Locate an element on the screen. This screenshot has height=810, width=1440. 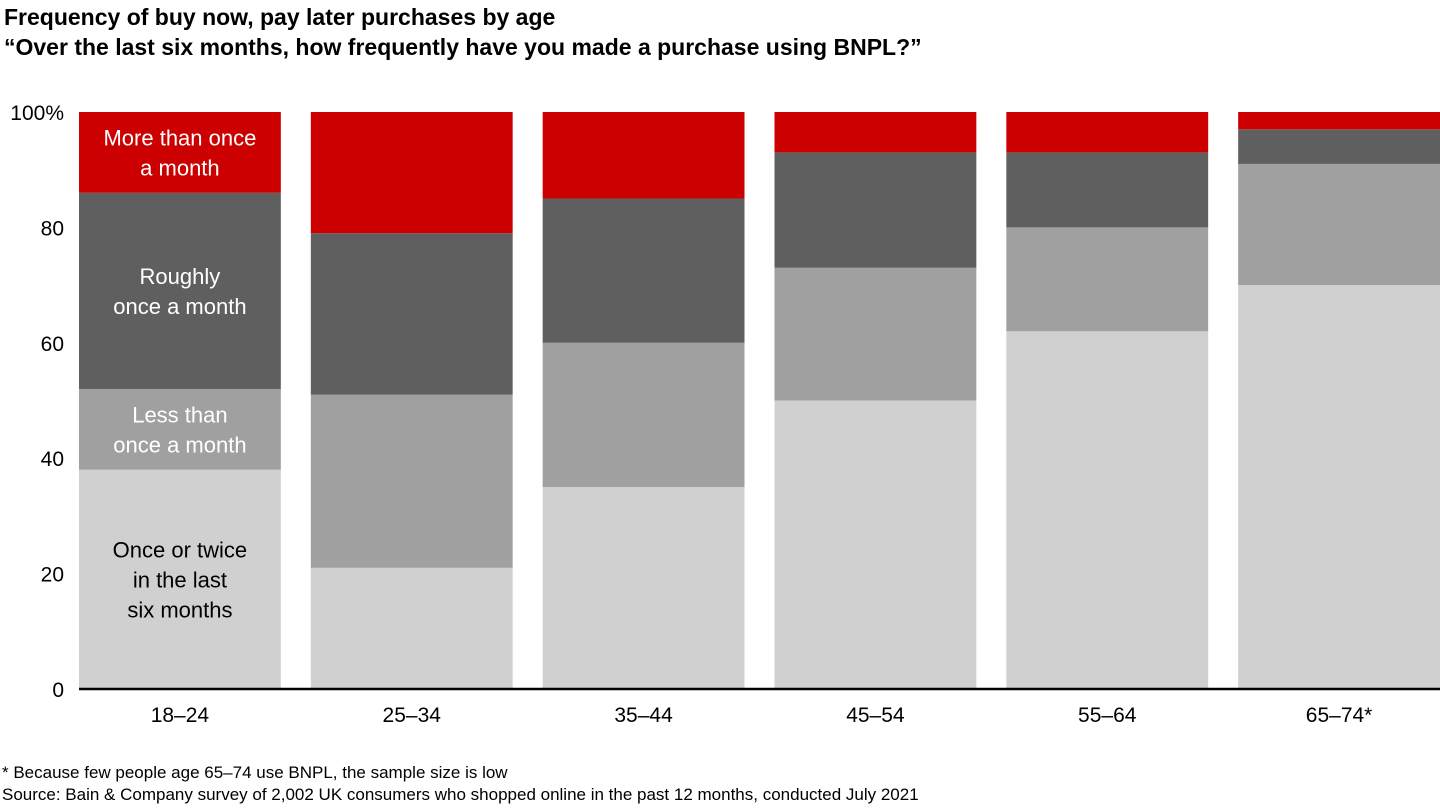
y-tick-label: 60 is located at coordinates (52, 344).